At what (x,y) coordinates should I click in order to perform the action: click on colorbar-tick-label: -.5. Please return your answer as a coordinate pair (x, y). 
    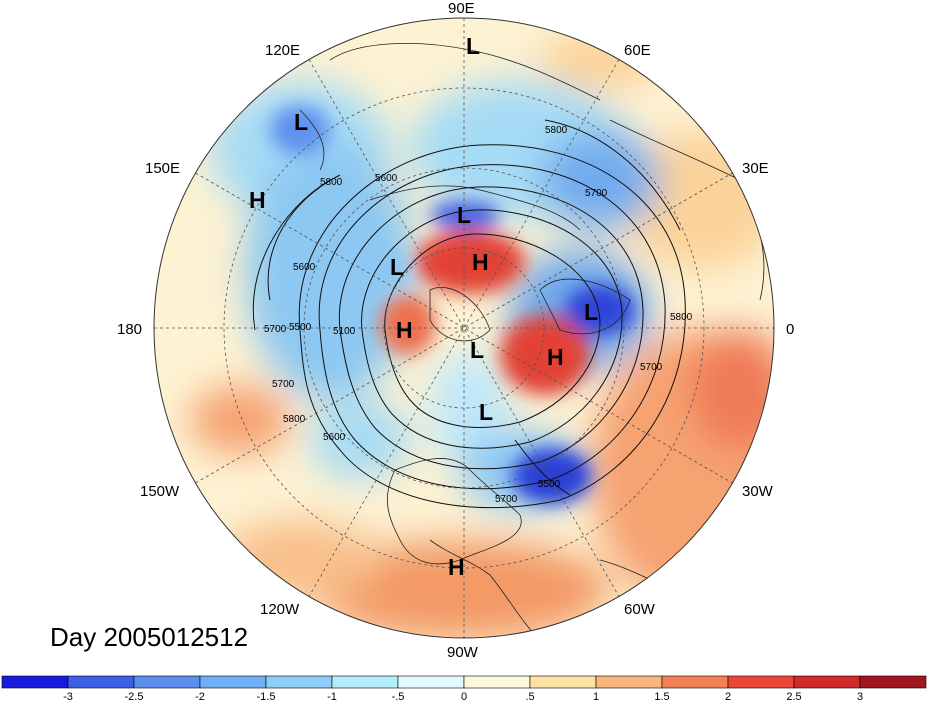
    Looking at the image, I should click on (398, 696).